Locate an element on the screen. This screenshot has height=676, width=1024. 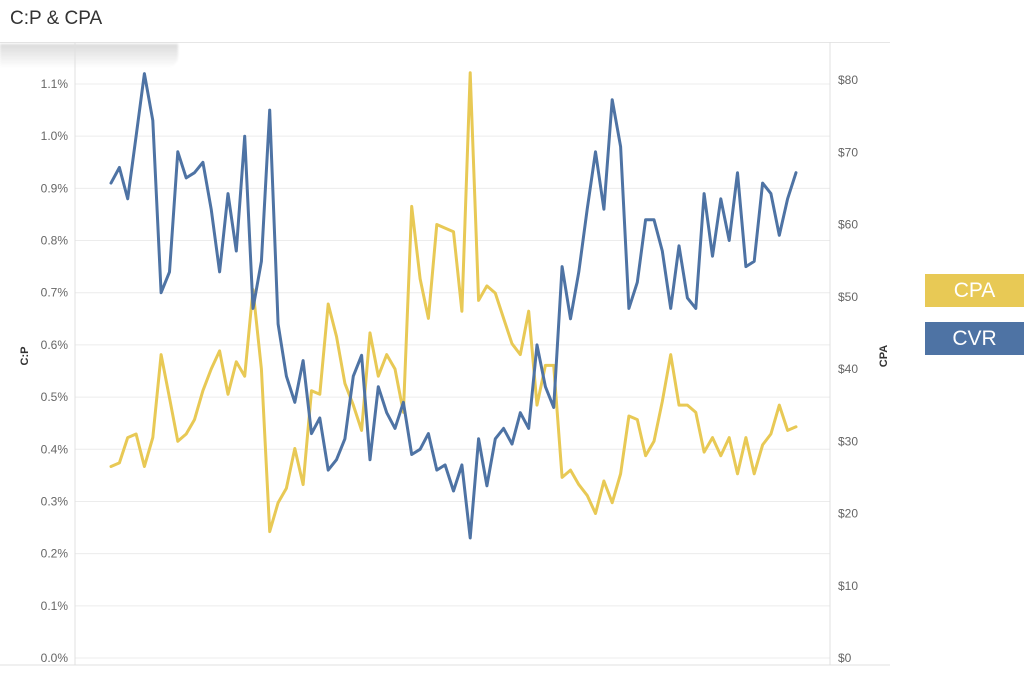
left-tick-label: 0.1% is located at coordinates (55, 606).